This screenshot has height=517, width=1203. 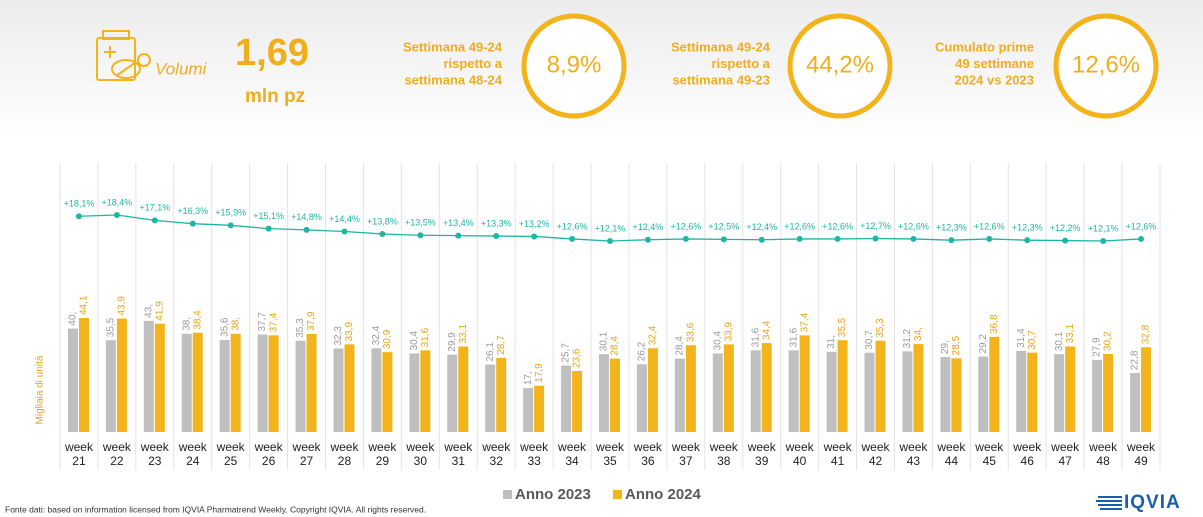 I want to click on data-label: 26,2, so click(x=642, y=351).